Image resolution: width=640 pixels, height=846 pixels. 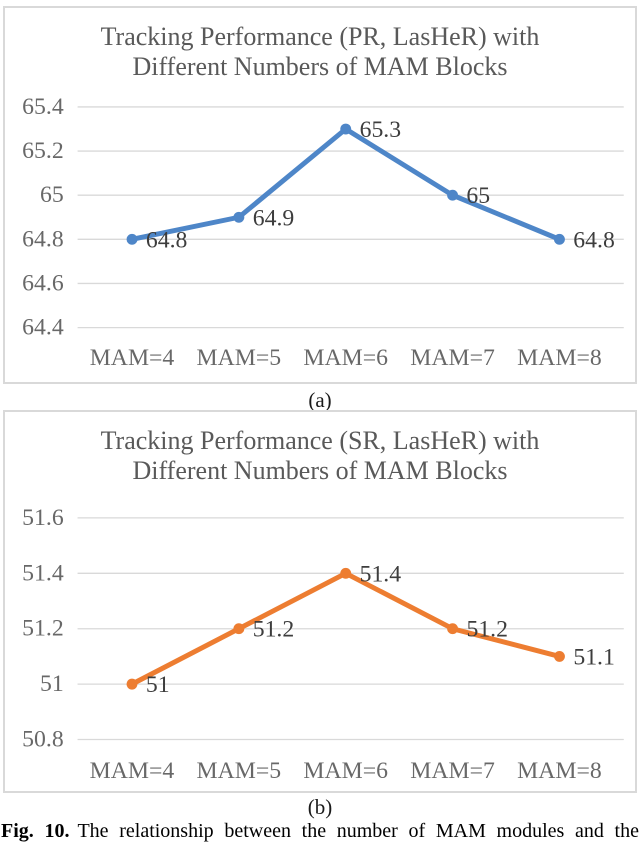 I want to click on sr-chart-title-line2: Different Numbers of MAM Blocks, so click(x=320, y=471).